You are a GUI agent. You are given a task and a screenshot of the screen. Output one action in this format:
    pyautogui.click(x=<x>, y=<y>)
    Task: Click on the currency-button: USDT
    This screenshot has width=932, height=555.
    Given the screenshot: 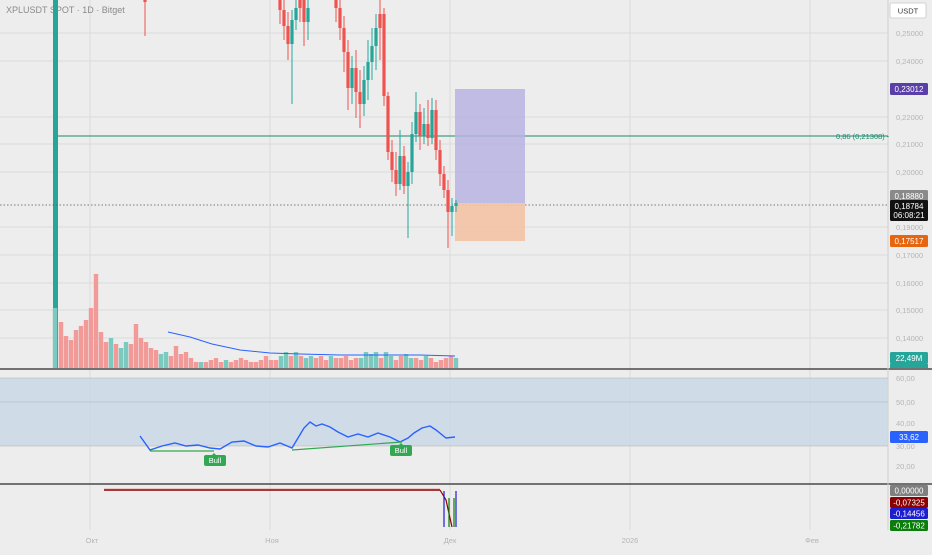 What is the action you would take?
    pyautogui.click(x=908, y=10)
    